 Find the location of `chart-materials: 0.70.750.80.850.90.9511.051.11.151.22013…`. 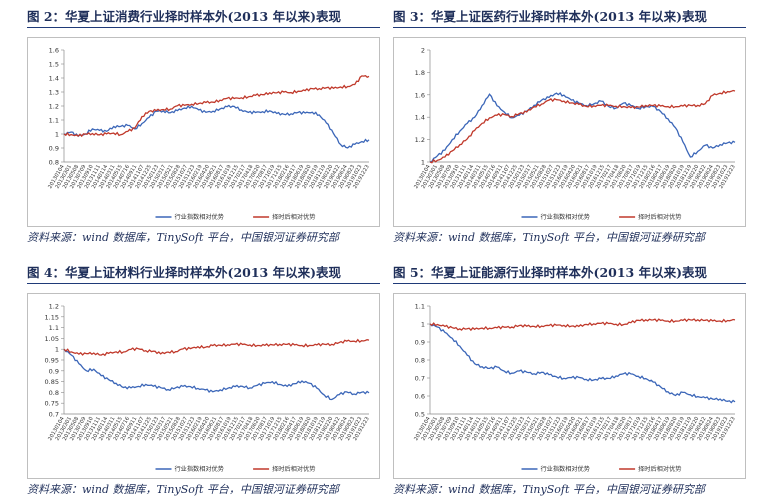

chart-materials: 0.70.750.80.850.90.9511.051.11.151.22013… is located at coordinates (208, 388).